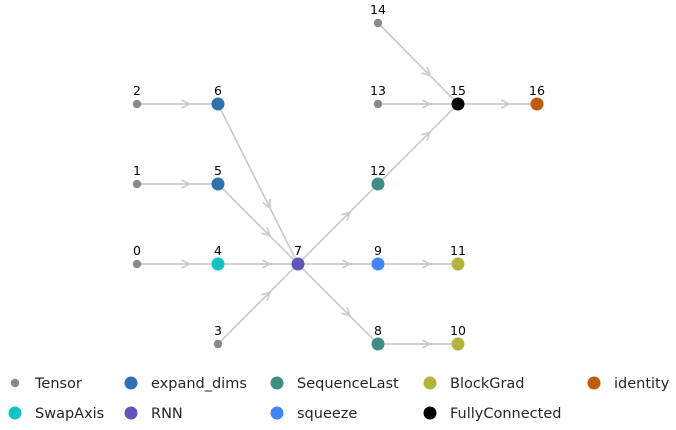  Describe the element at coordinates (137, 104) in the screenshot. I see `node-2-Tensor` at that location.